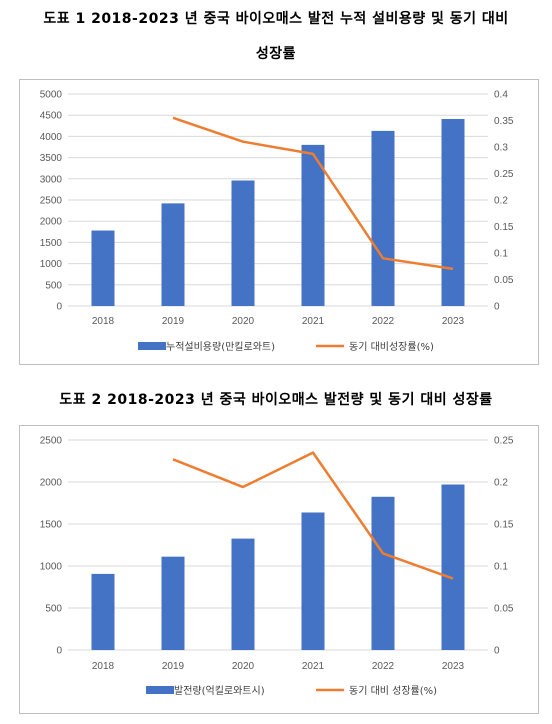 Image resolution: width=552 pixels, height=724 pixels. What do you see at coordinates (219, 690) in the screenshot?
I see `legend-bar-label: 발전량(억킬로와트시)` at bounding box center [219, 690].